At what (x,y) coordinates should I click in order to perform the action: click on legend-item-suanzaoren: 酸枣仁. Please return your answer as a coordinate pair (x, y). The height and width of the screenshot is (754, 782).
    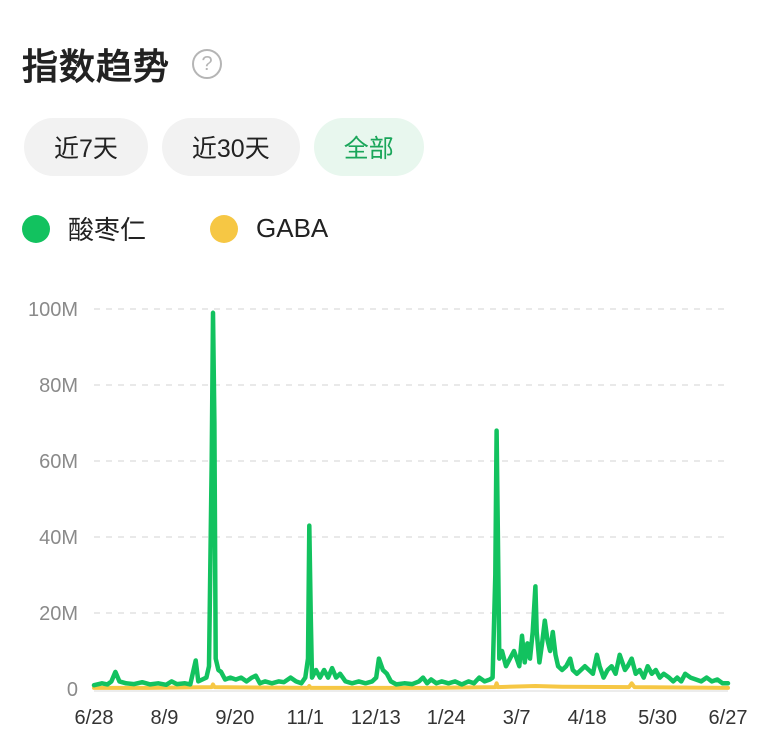
    Looking at the image, I should click on (84, 228).